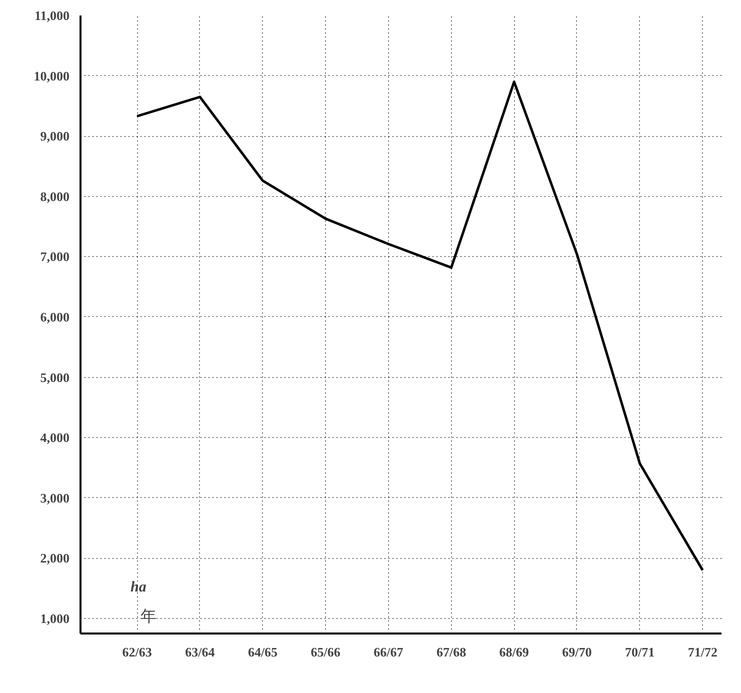  Describe the element at coordinates (640, 652) in the screenshot. I see `x-tick-label: 70/71` at that location.